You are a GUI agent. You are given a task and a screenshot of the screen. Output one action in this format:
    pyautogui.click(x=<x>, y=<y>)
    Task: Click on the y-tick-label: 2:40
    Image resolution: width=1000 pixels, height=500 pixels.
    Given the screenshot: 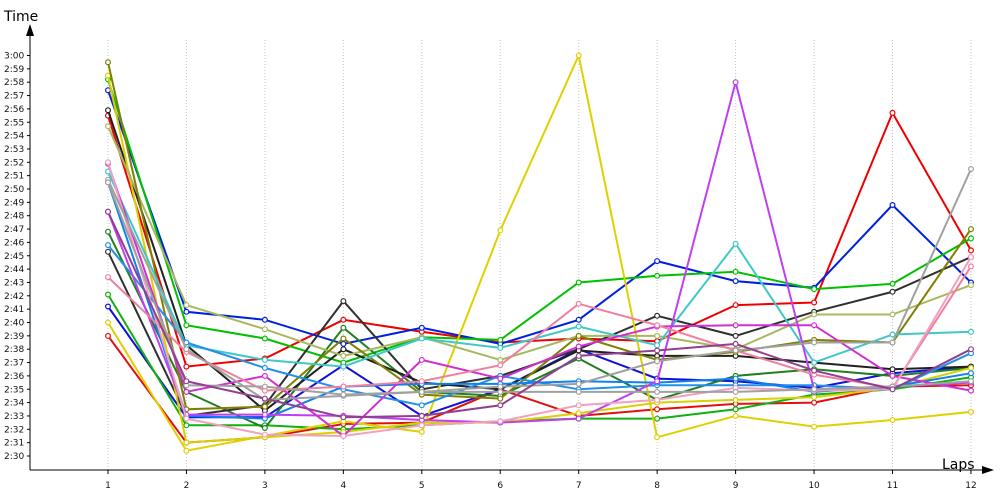 What is the action you would take?
    pyautogui.click(x=14, y=324)
    